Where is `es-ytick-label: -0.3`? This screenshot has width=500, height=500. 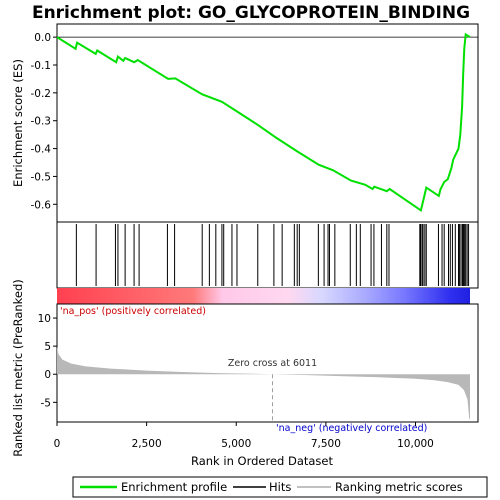
es-ytick-label: -0.3 is located at coordinates (41, 122).